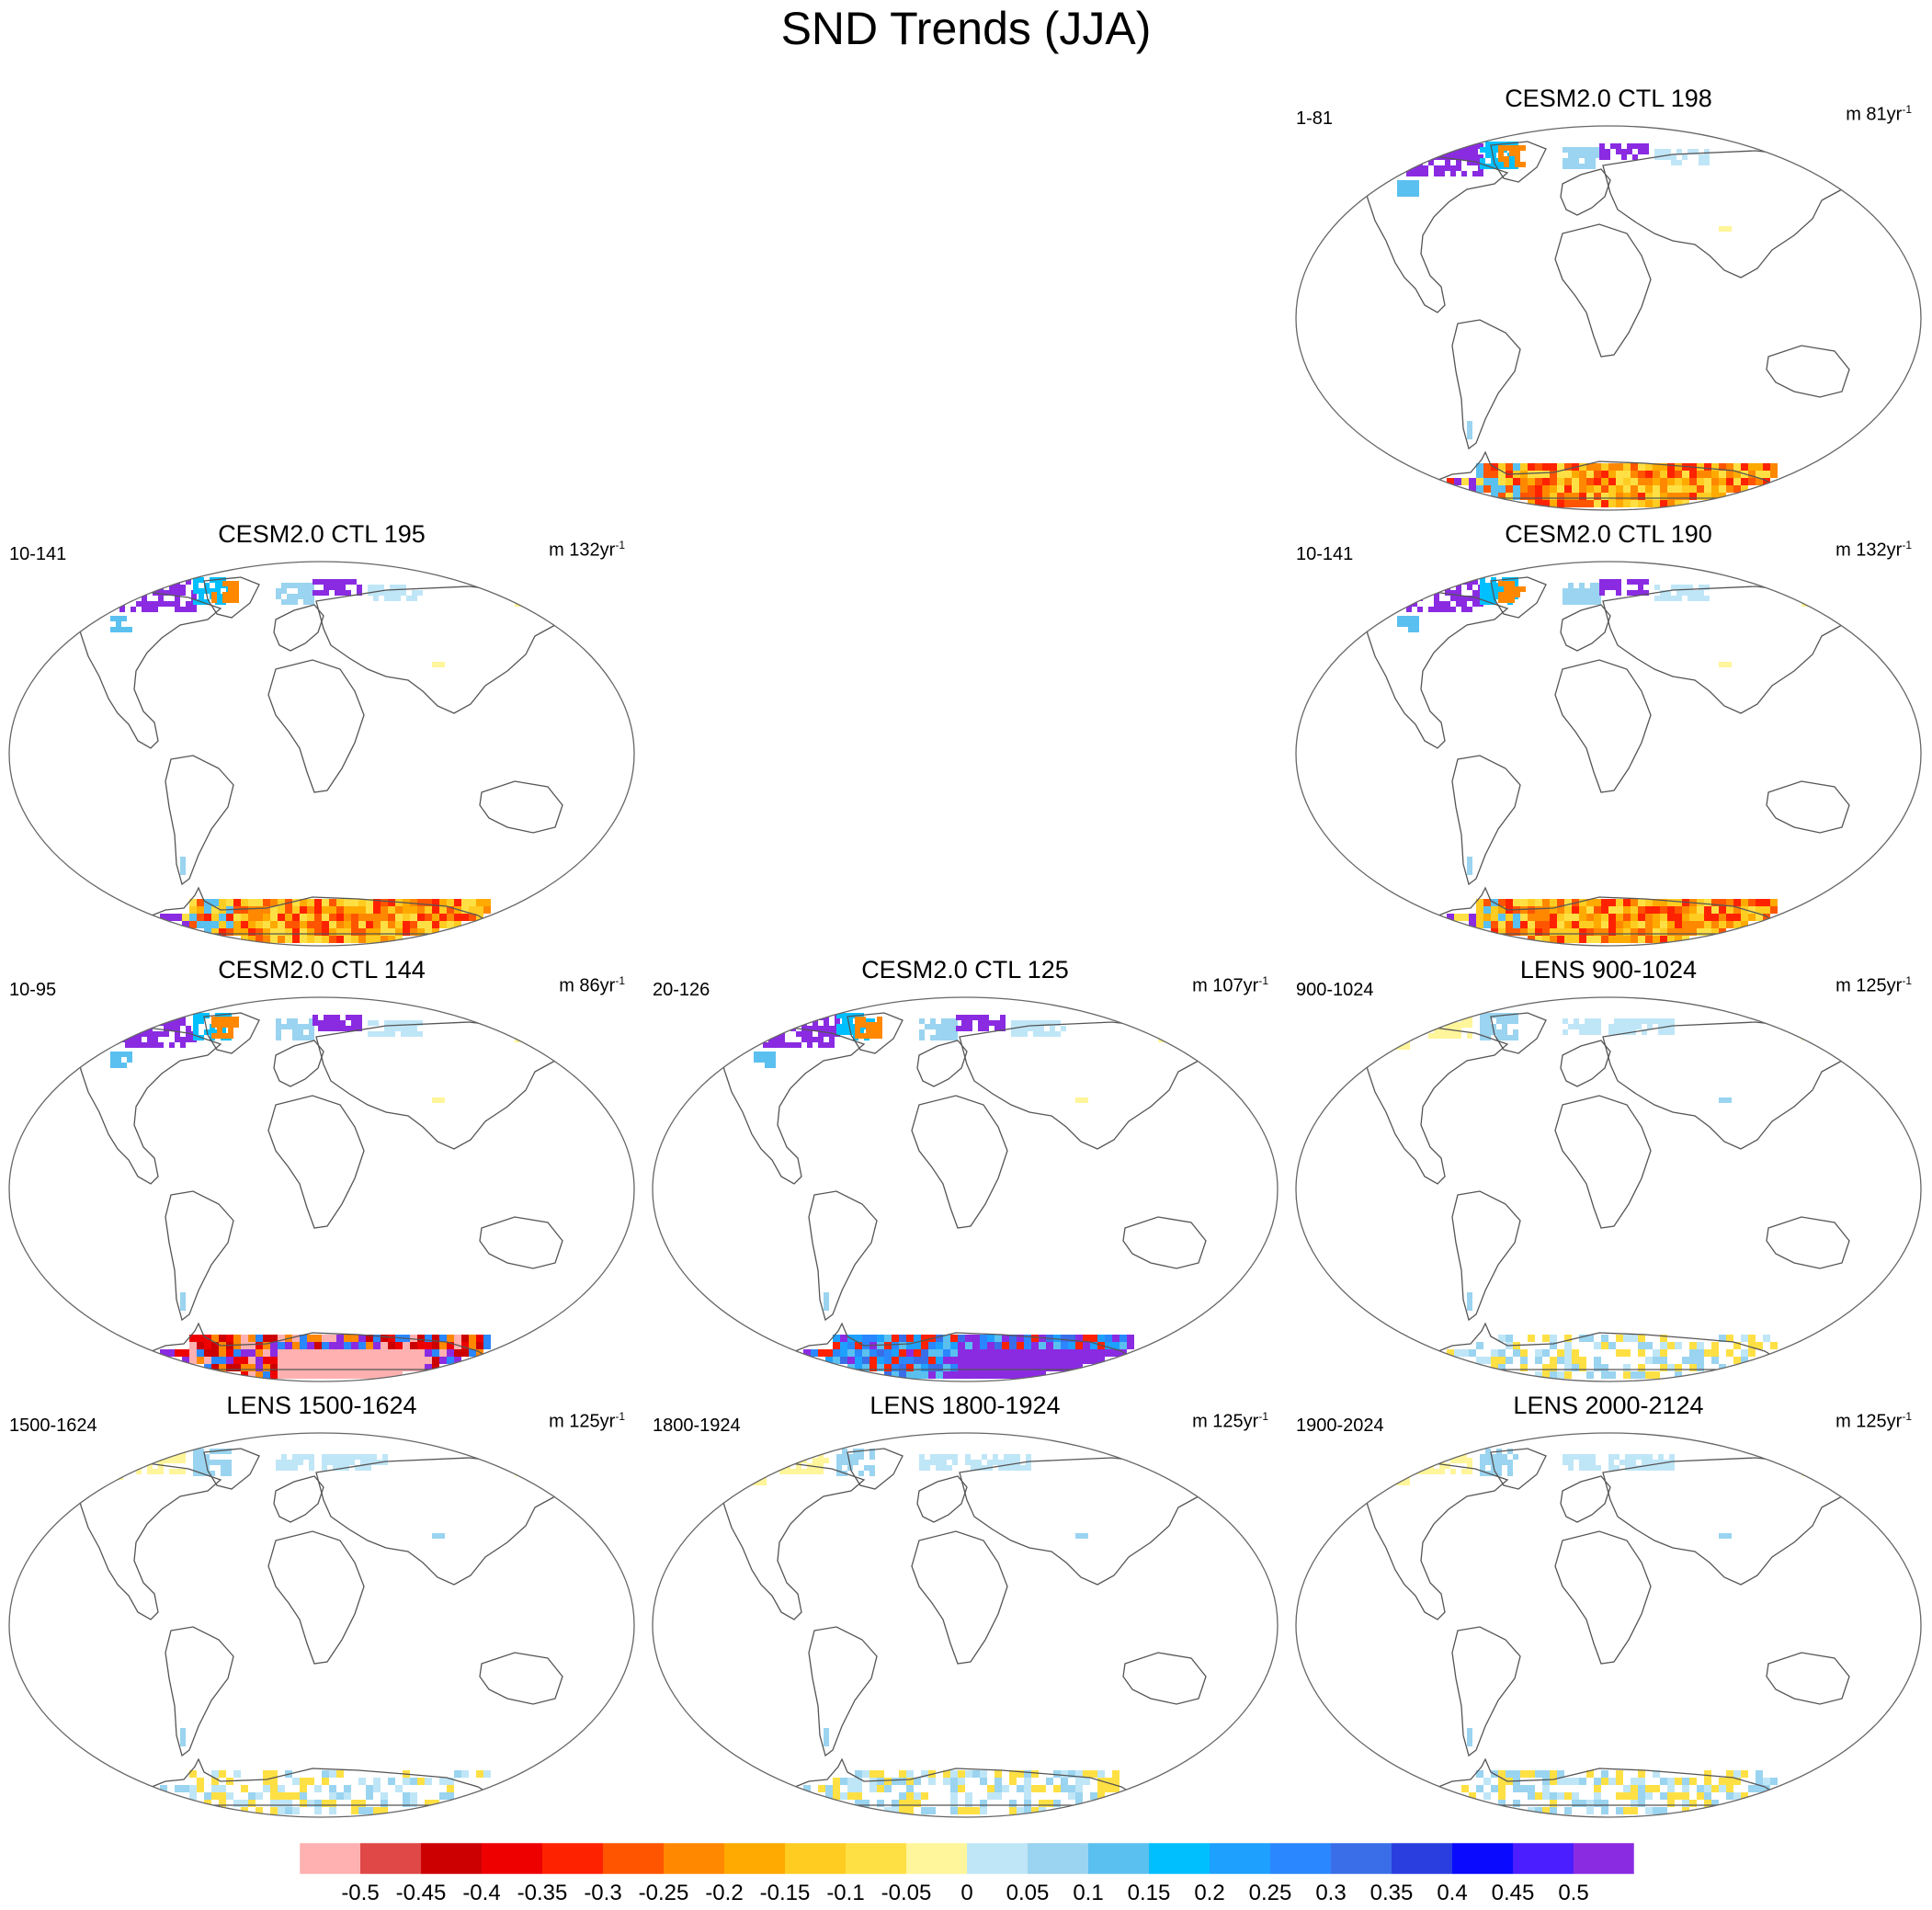  I want to click on colorbar-tick-label: 0.15, so click(1150, 1893).